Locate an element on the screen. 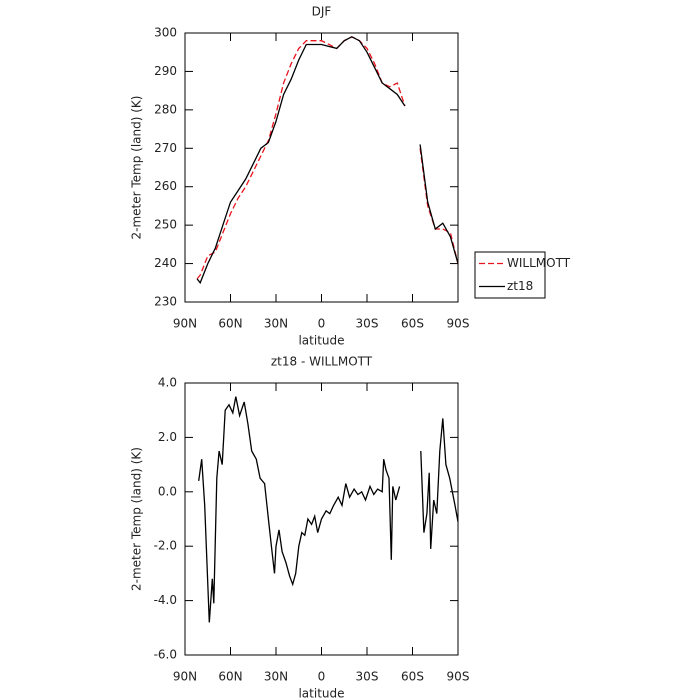 The image size is (700, 700). y-tick-label: 280 is located at coordinates (165, 109).